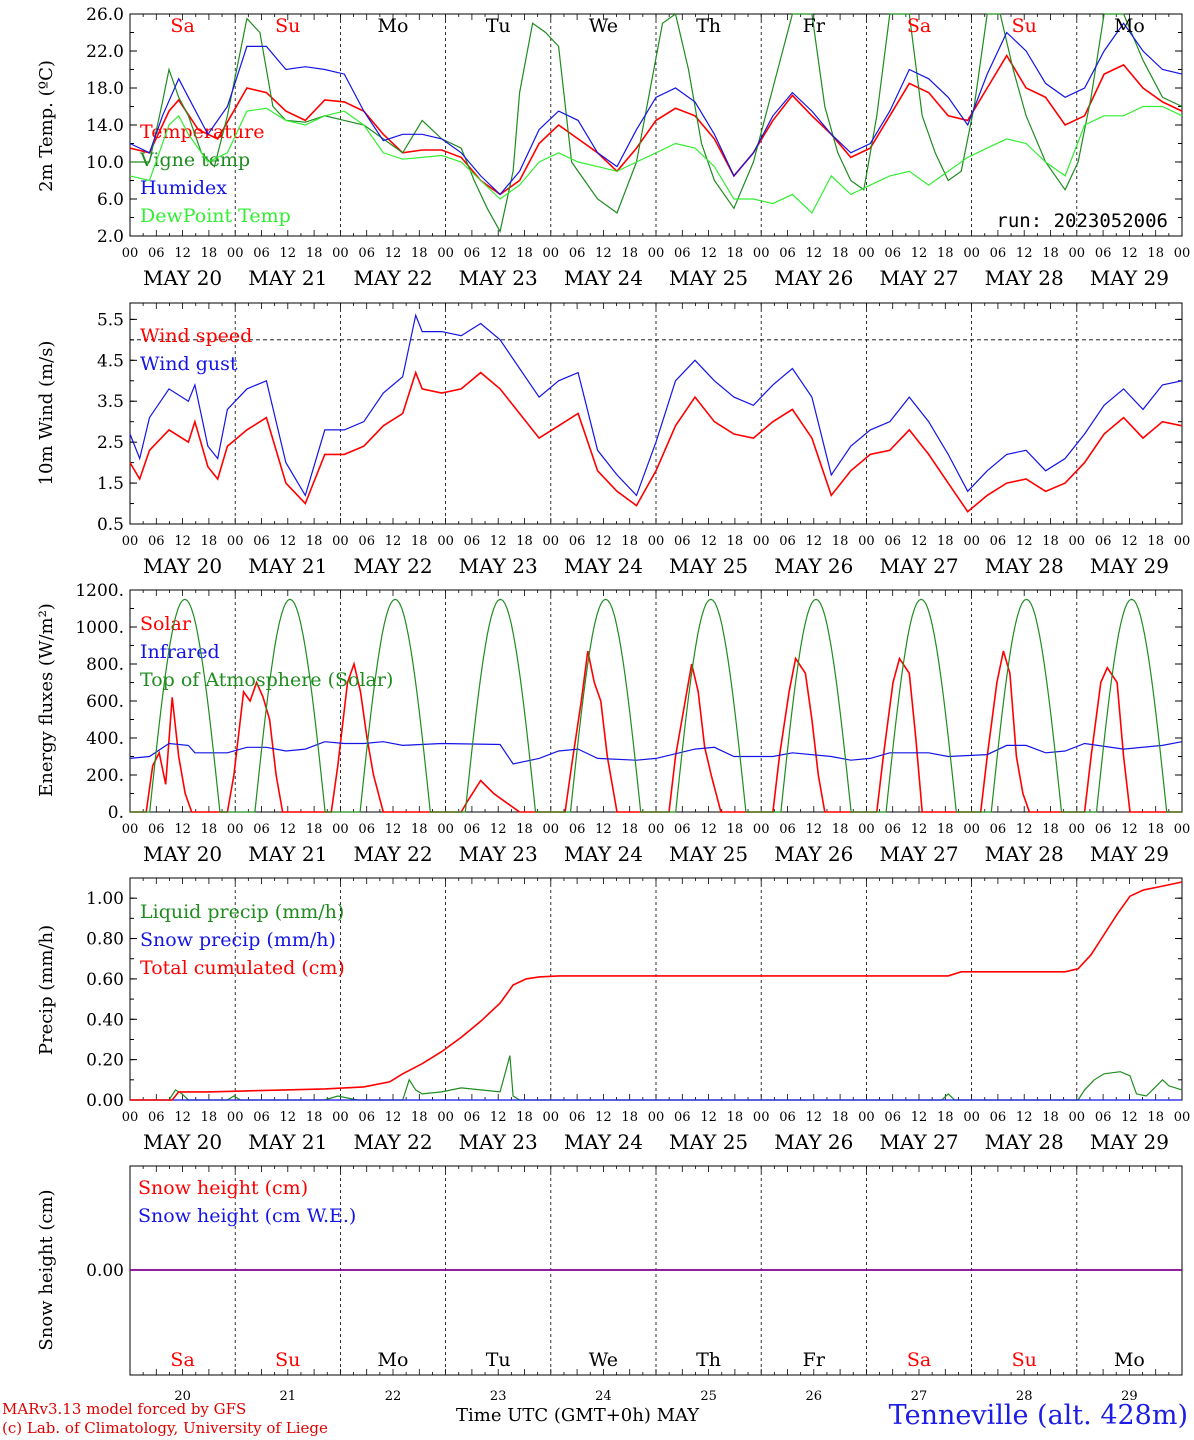 The image size is (1194, 1440). Describe the element at coordinates (656, 705) in the screenshot. I see `series-line-top-of-atmosphere-solar` at that location.